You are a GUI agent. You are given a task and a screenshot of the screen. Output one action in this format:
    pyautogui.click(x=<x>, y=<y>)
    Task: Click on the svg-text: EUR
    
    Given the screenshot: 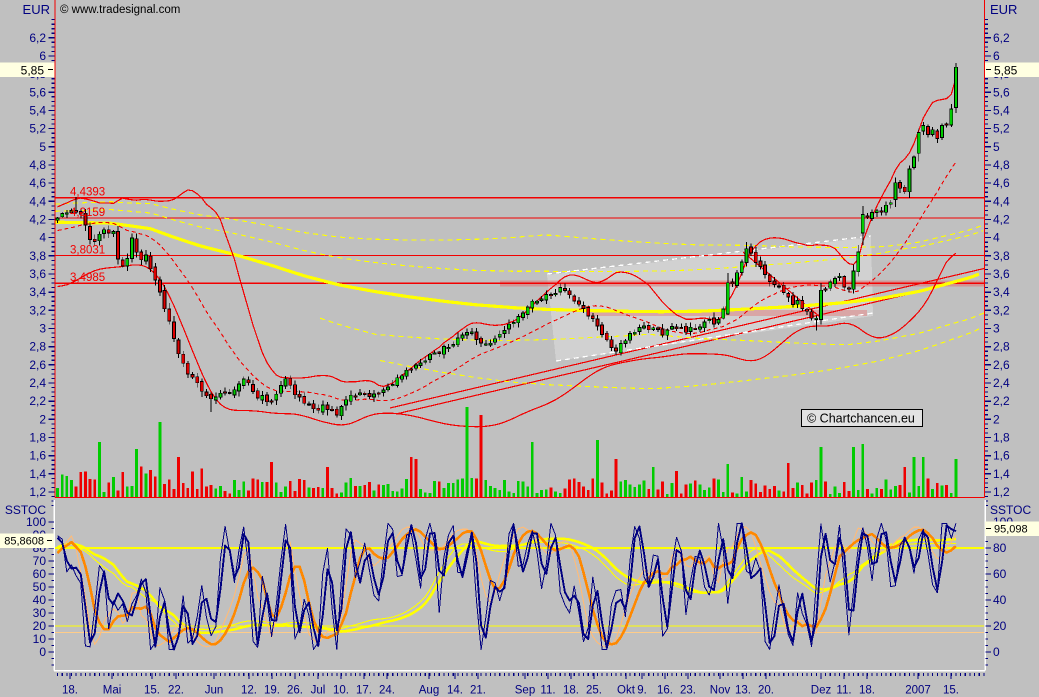 What is the action you would take?
    pyautogui.click(x=1003, y=9)
    